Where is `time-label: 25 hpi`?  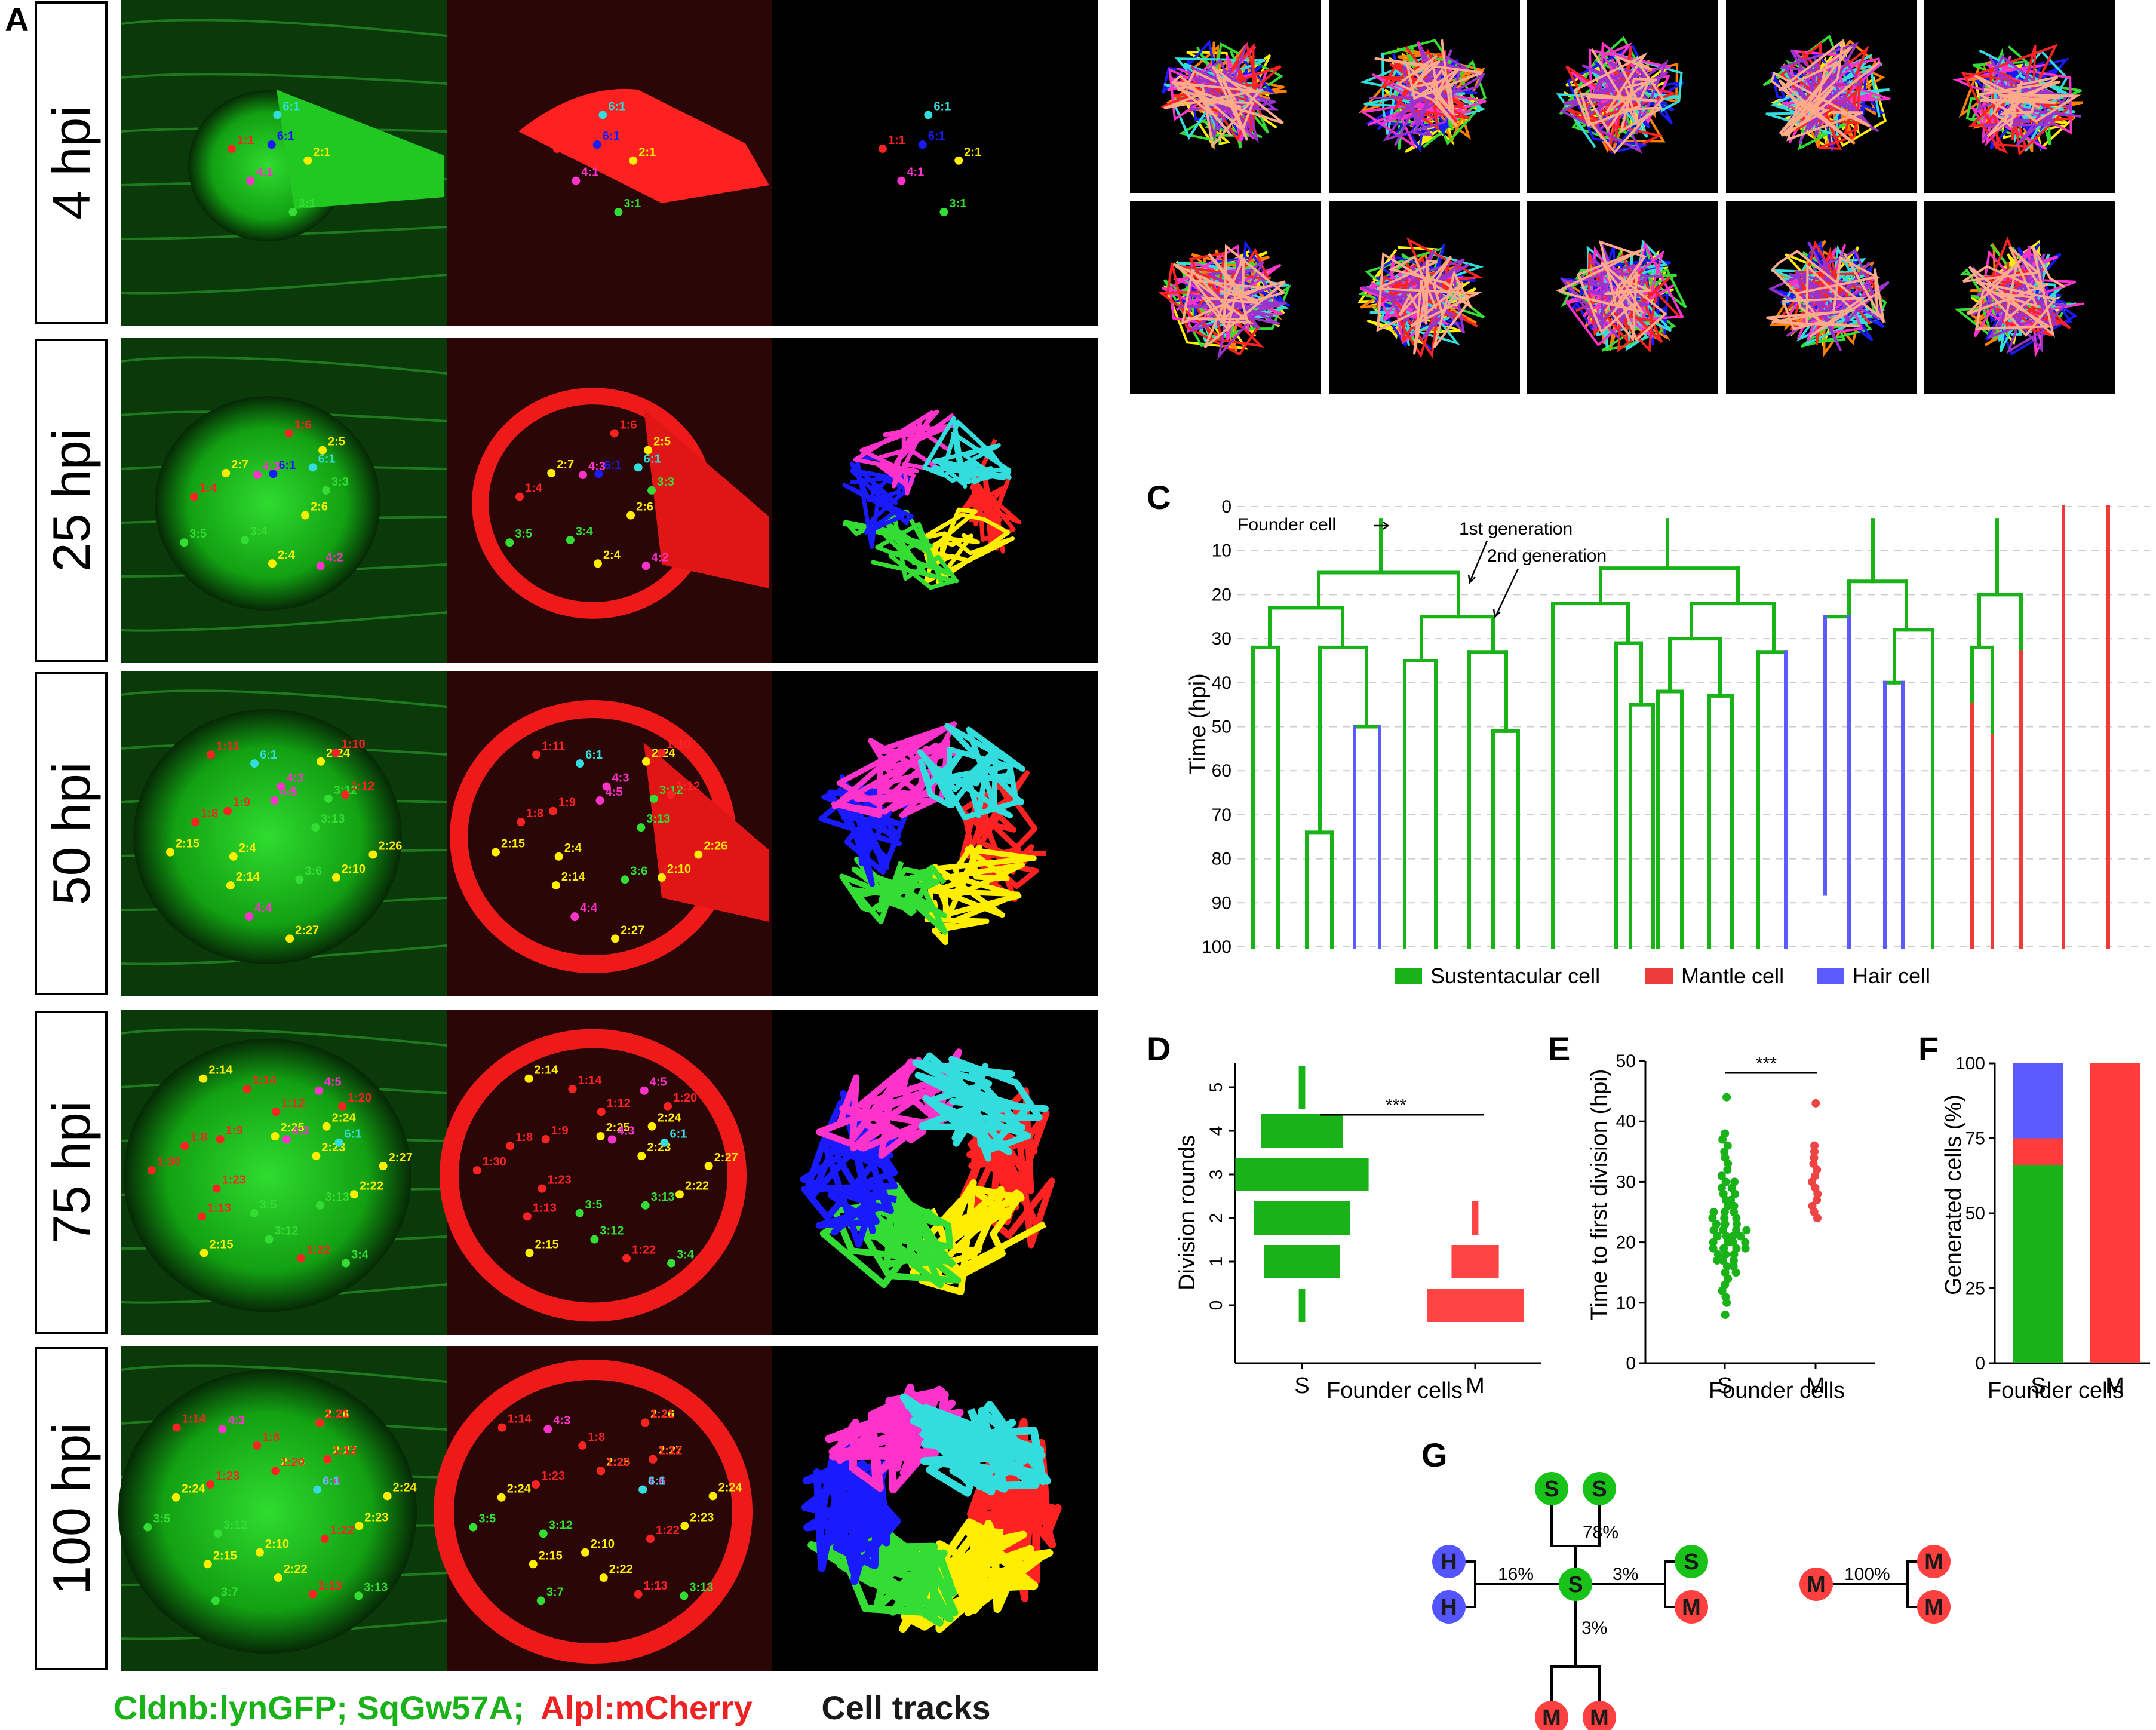 time-label: 25 hpi is located at coordinates (71, 500).